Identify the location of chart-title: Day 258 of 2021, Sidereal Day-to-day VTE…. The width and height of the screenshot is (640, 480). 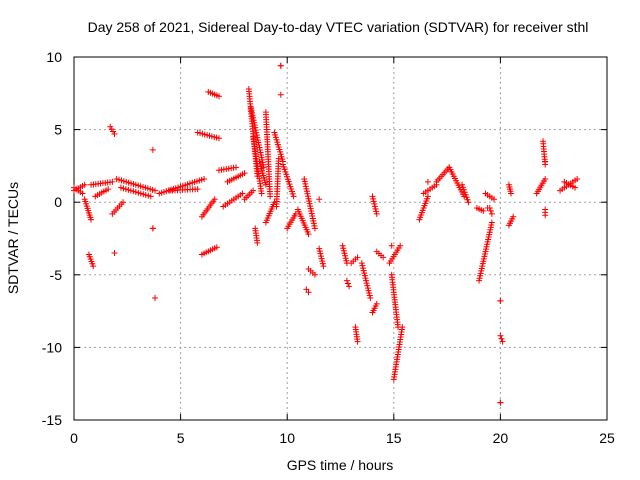
(338, 27).